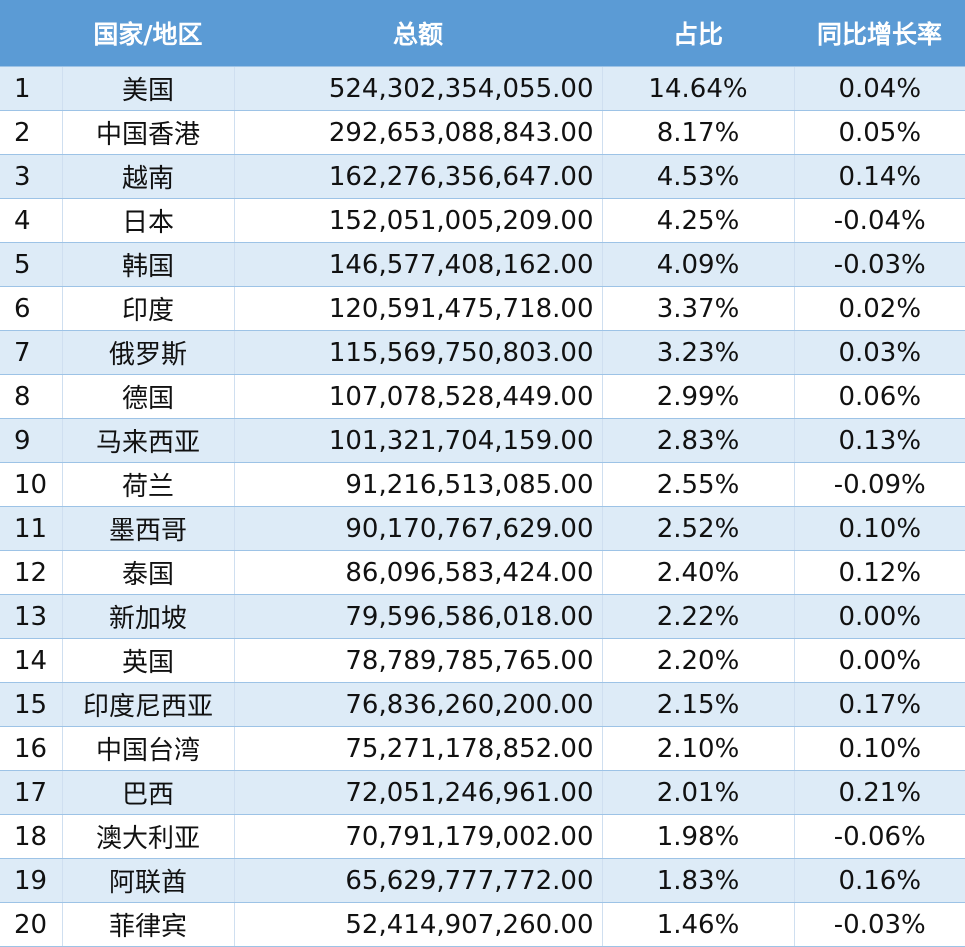 The width and height of the screenshot is (965, 947). I want to click on share-cell: 8.17%, so click(698, 132).